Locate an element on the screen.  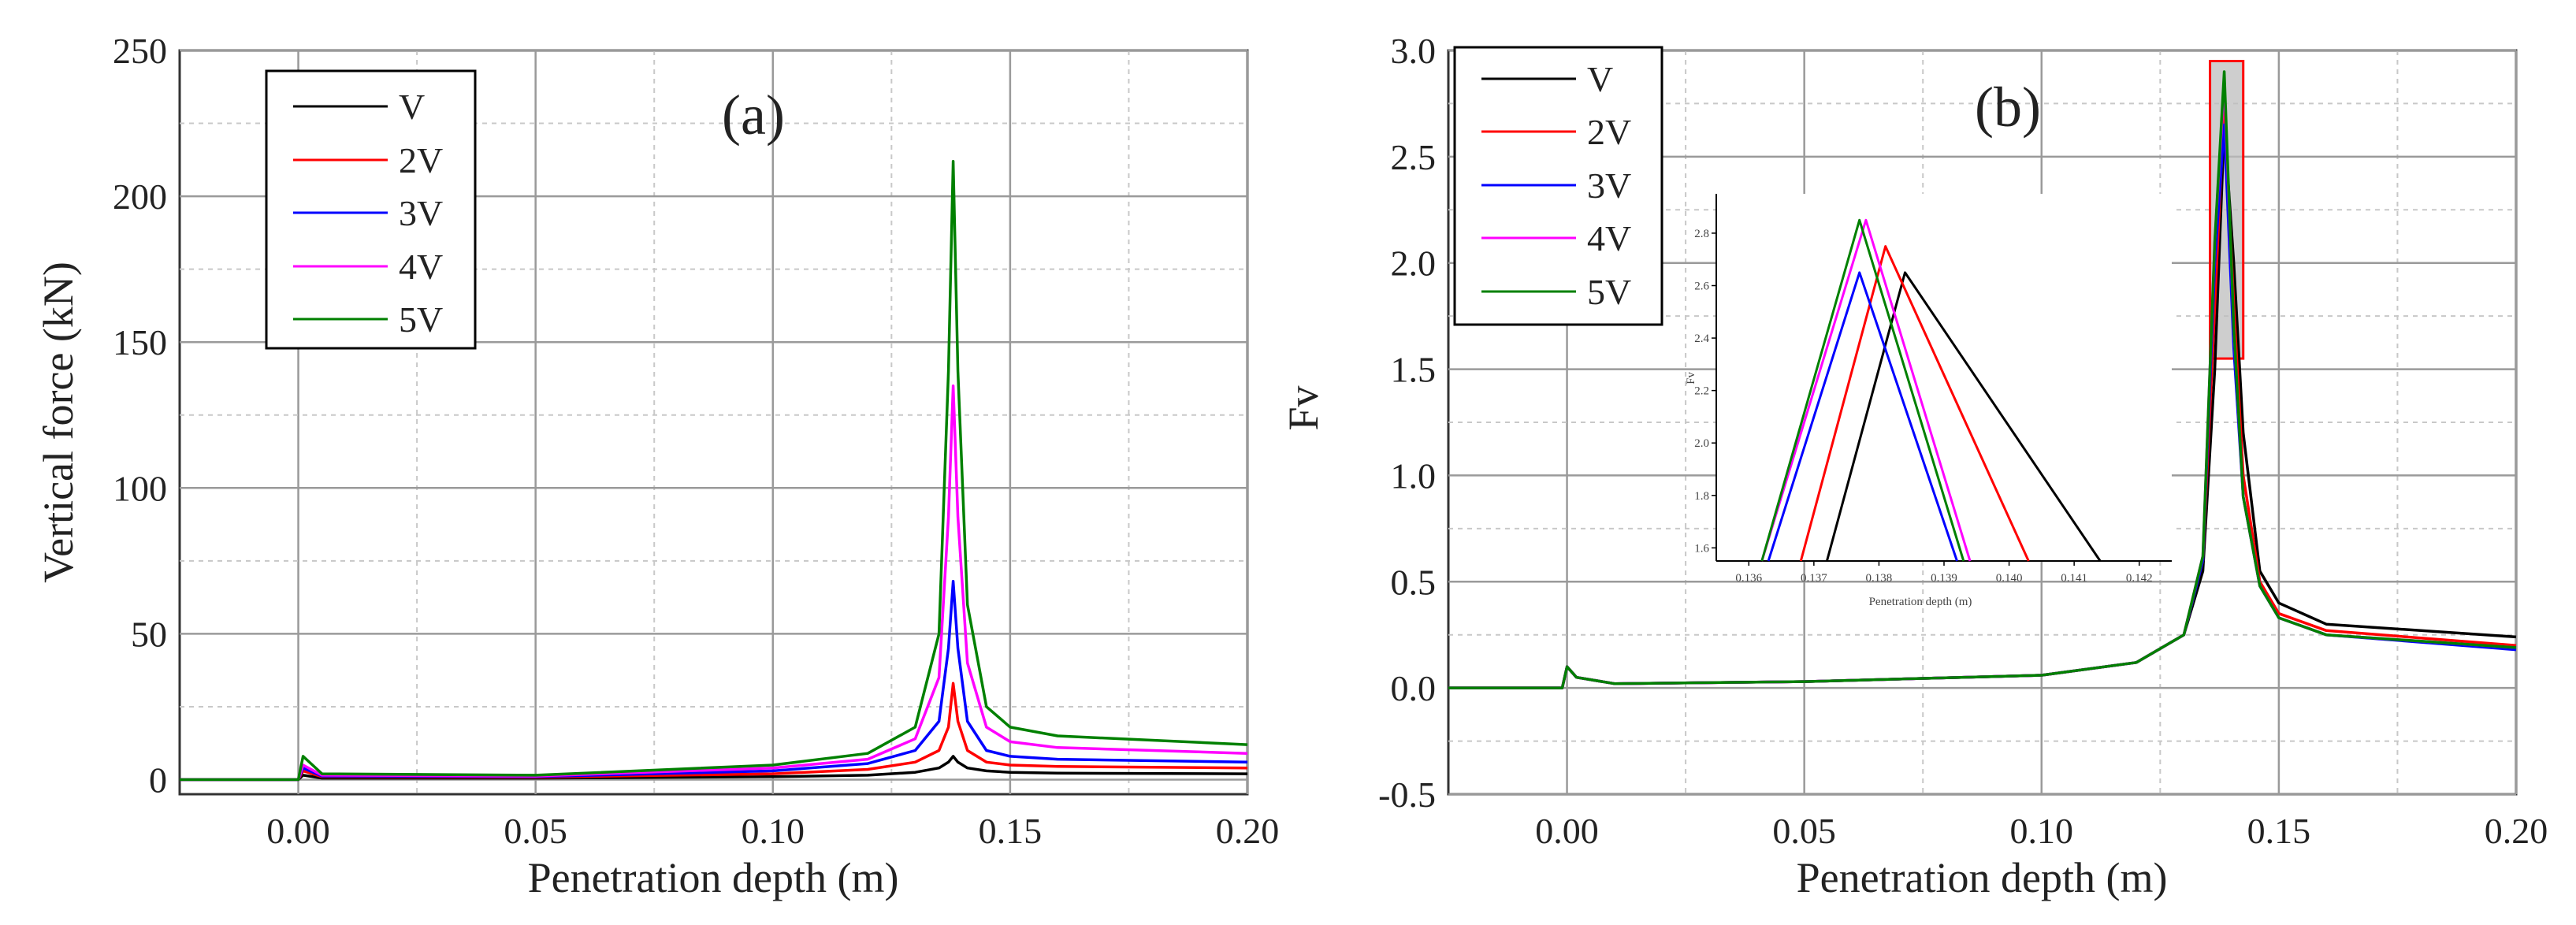
legend-a: V 2V 3V 4V 5V is located at coordinates (371, 209).